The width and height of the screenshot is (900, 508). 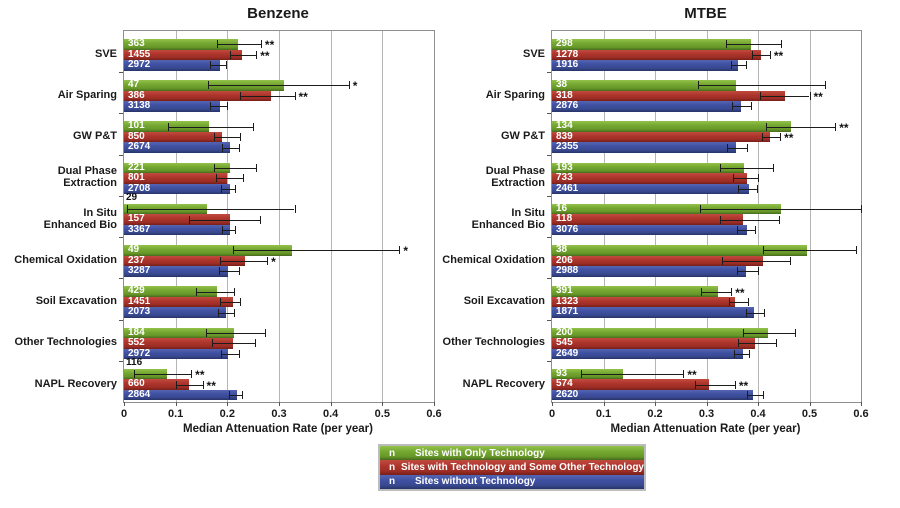 I want to click on n-count-label: 839, so click(x=564, y=136).